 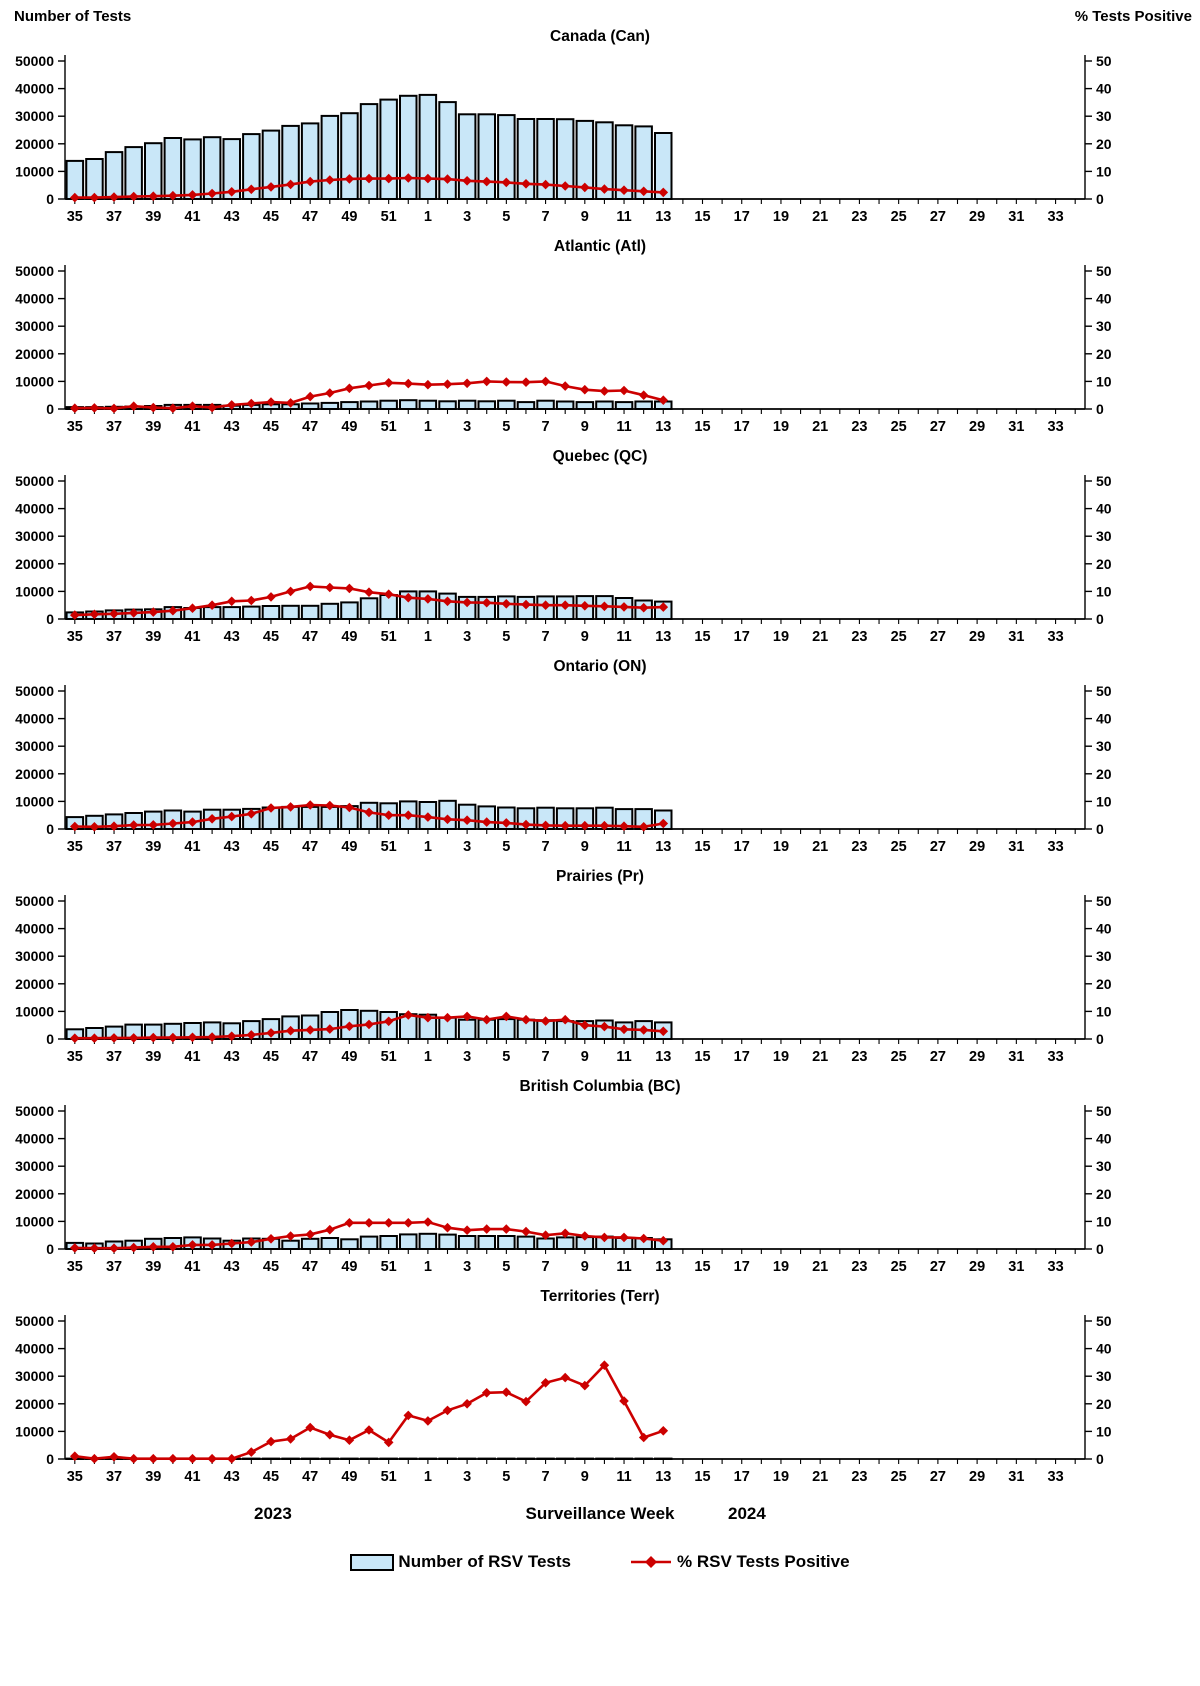 I want to click on legend-line-label: % RSV Tests Positive, so click(x=763, y=1561).